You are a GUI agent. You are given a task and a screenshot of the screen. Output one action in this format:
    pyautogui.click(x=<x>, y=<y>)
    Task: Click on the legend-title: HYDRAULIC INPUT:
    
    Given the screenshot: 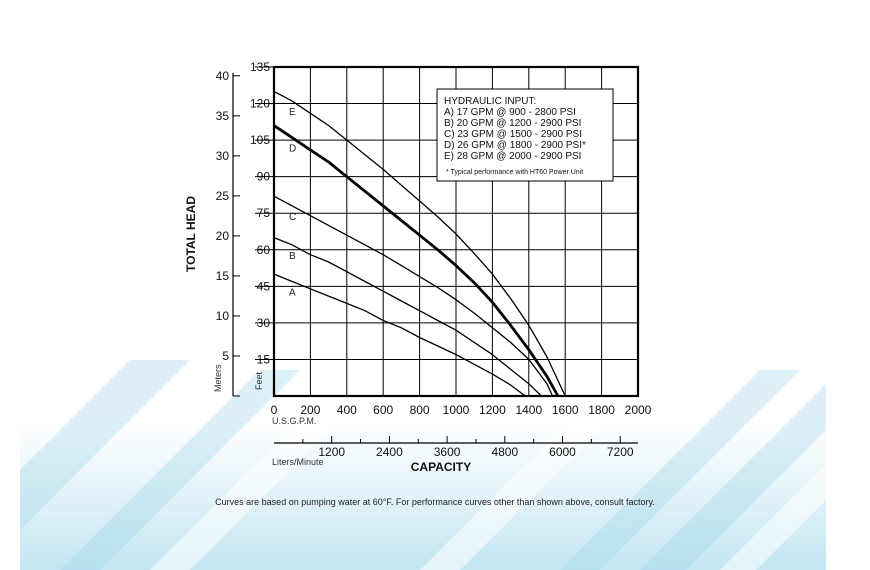 What is the action you would take?
    pyautogui.click(x=490, y=101)
    